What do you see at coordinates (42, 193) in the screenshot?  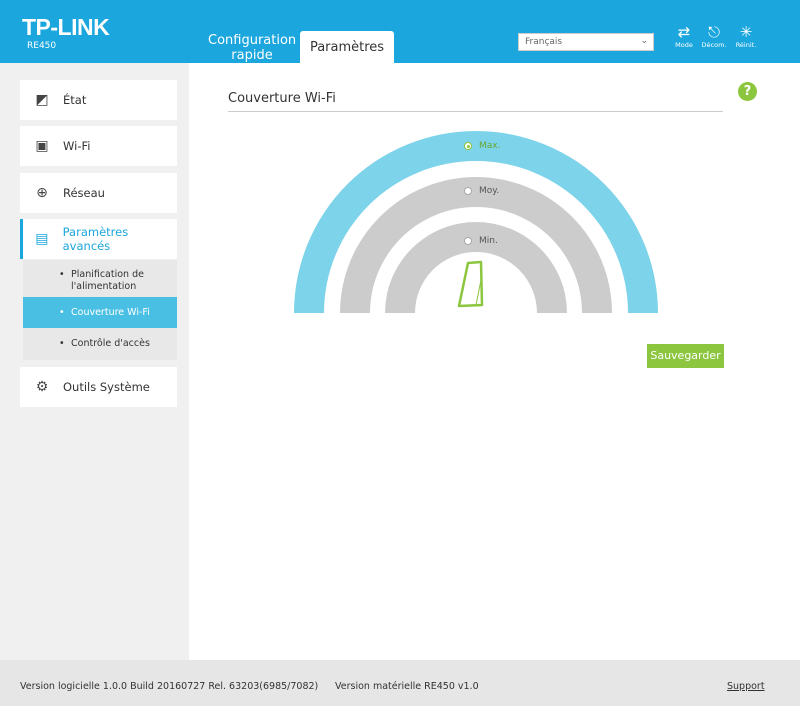 I see `globe-icon: ⊕` at bounding box center [42, 193].